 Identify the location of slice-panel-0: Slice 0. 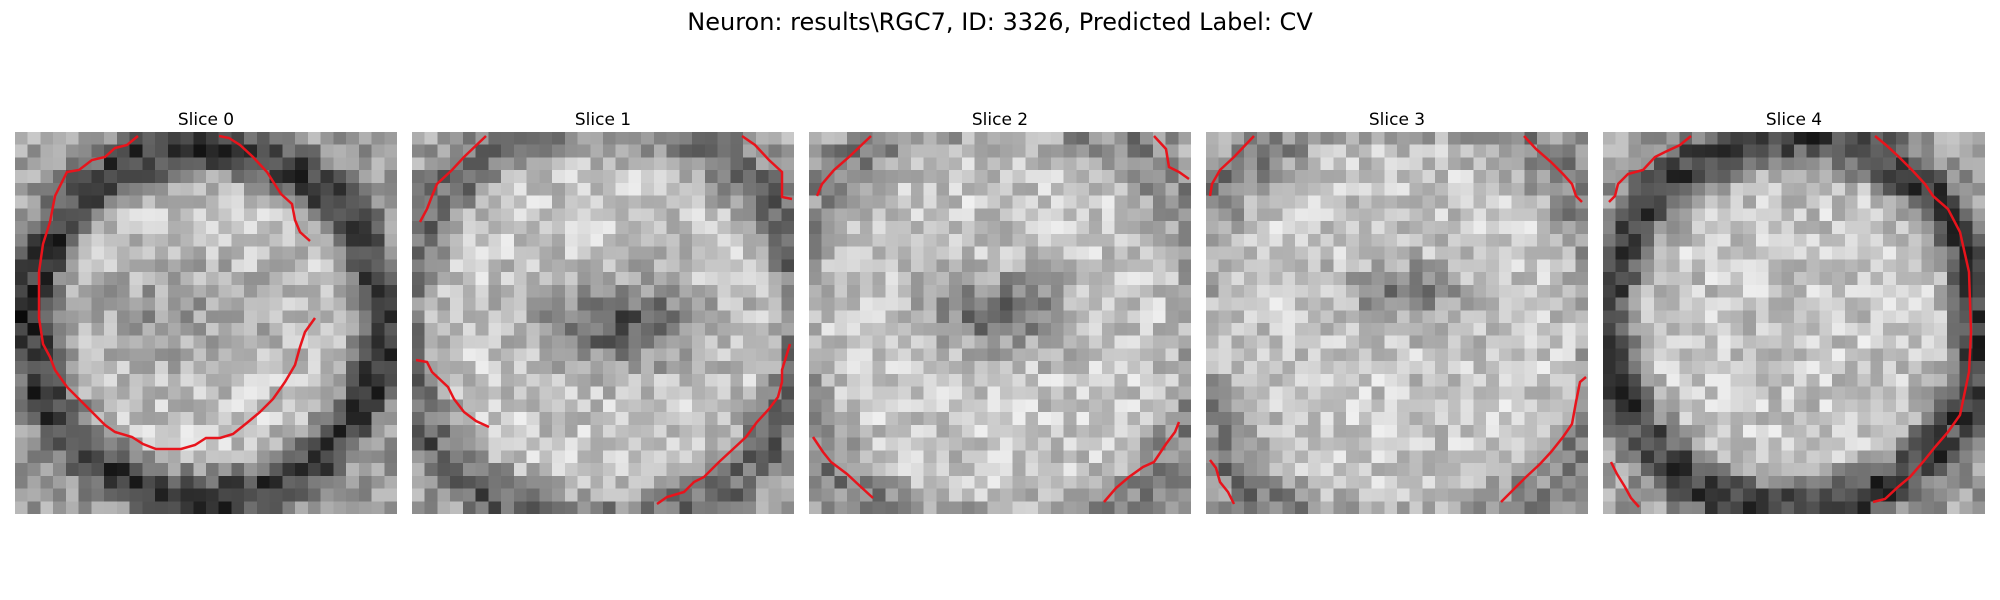
(206, 311).